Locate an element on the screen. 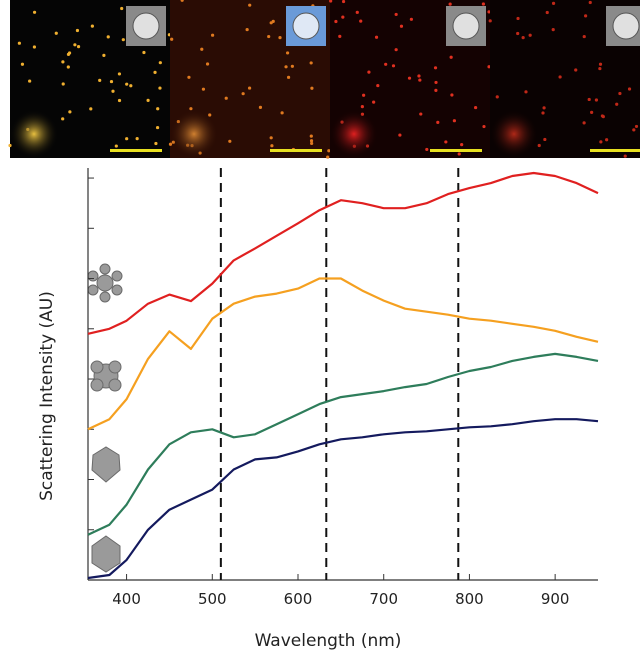 This screenshot has height=660, width=640. x-axis-label: Wavelength (nm) is located at coordinates (328, 641).